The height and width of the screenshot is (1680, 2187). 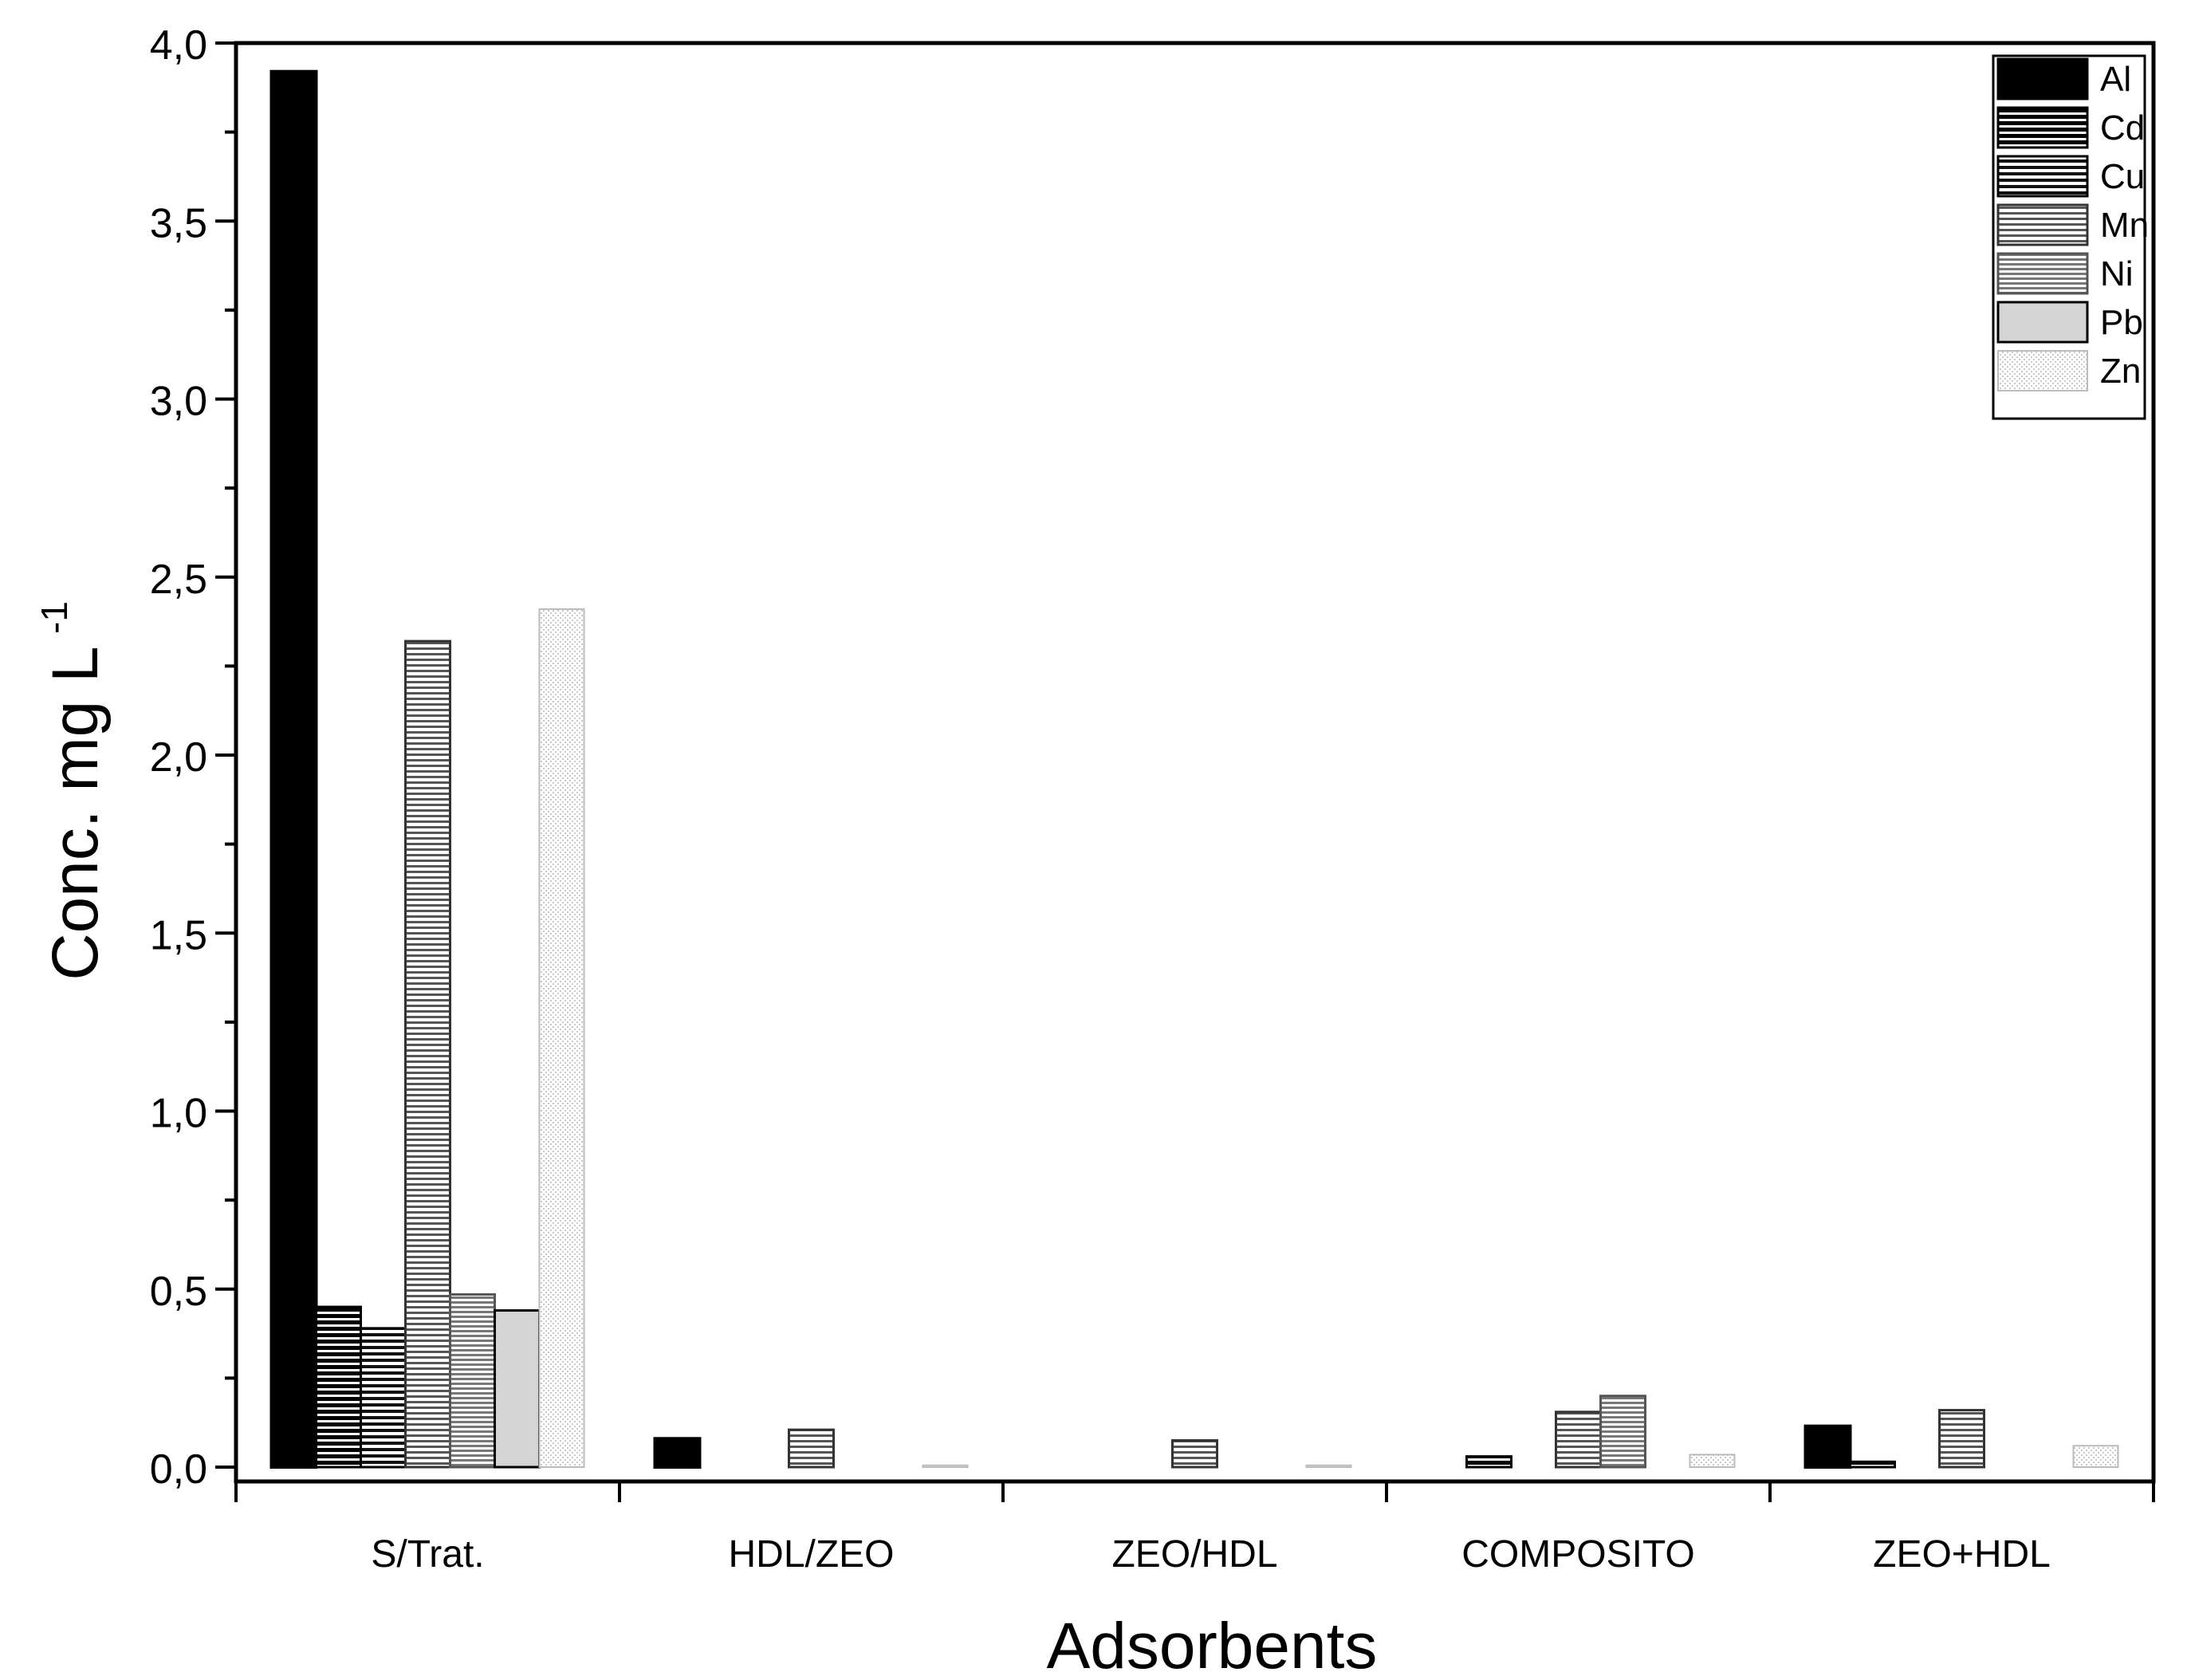 What do you see at coordinates (517, 1389) in the screenshot?
I see `bar-pb-s-trat` at bounding box center [517, 1389].